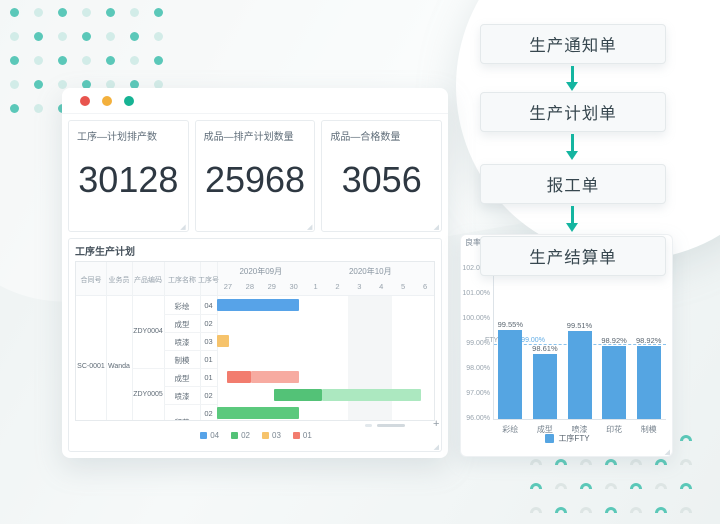 The height and width of the screenshot is (524, 720). What do you see at coordinates (510, 325) in the screenshot?
I see `chart-bar-value: 99.55%` at bounding box center [510, 325].